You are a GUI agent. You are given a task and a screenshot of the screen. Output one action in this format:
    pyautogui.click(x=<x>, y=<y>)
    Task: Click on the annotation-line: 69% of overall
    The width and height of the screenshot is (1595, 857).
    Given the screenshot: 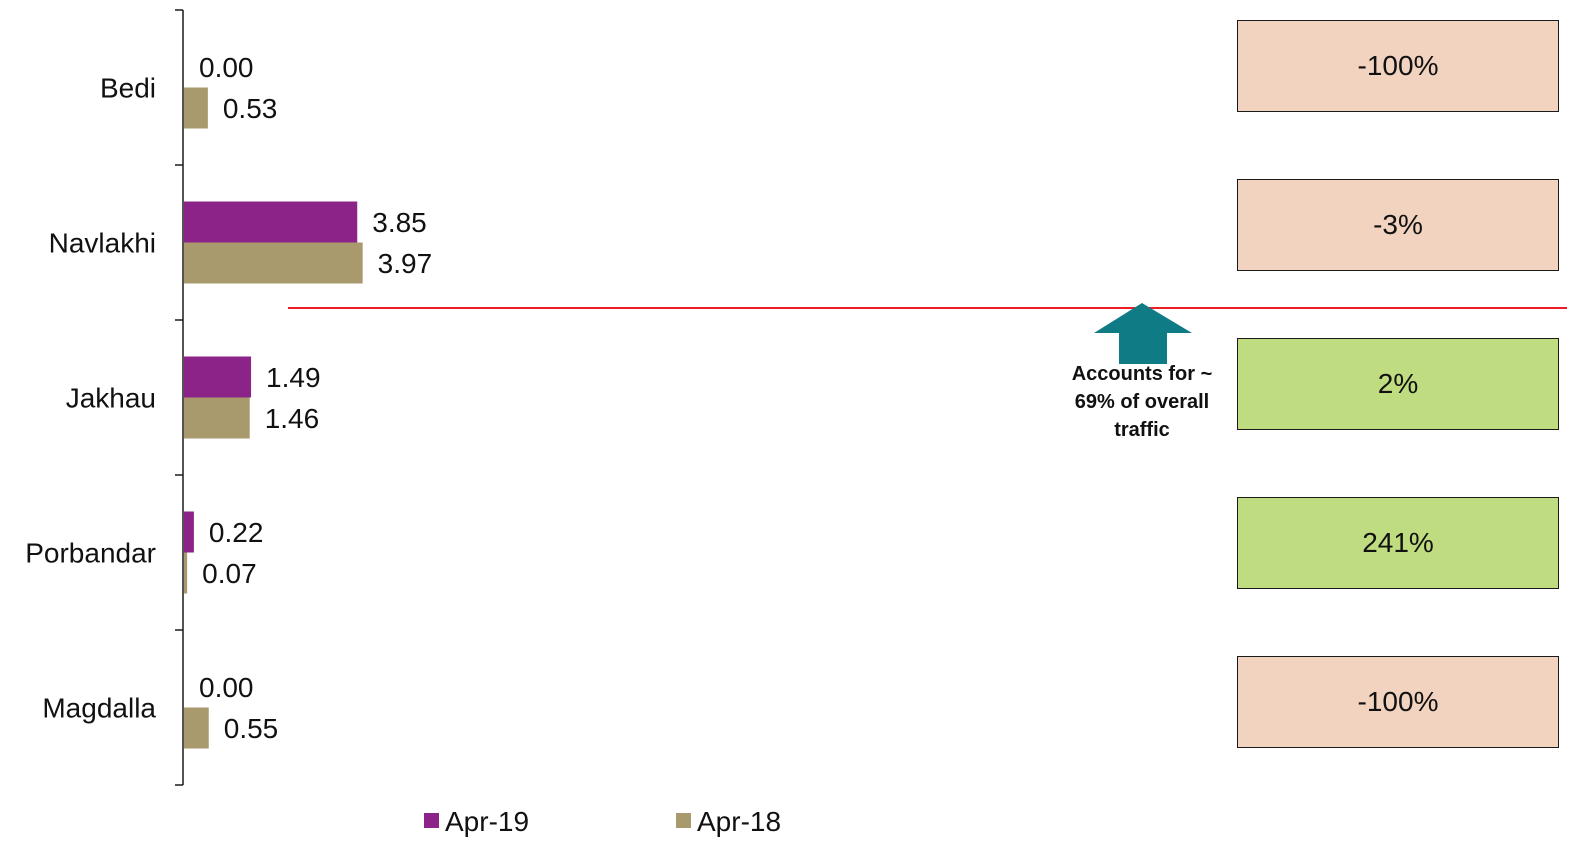 What is the action you would take?
    pyautogui.click(x=1142, y=402)
    